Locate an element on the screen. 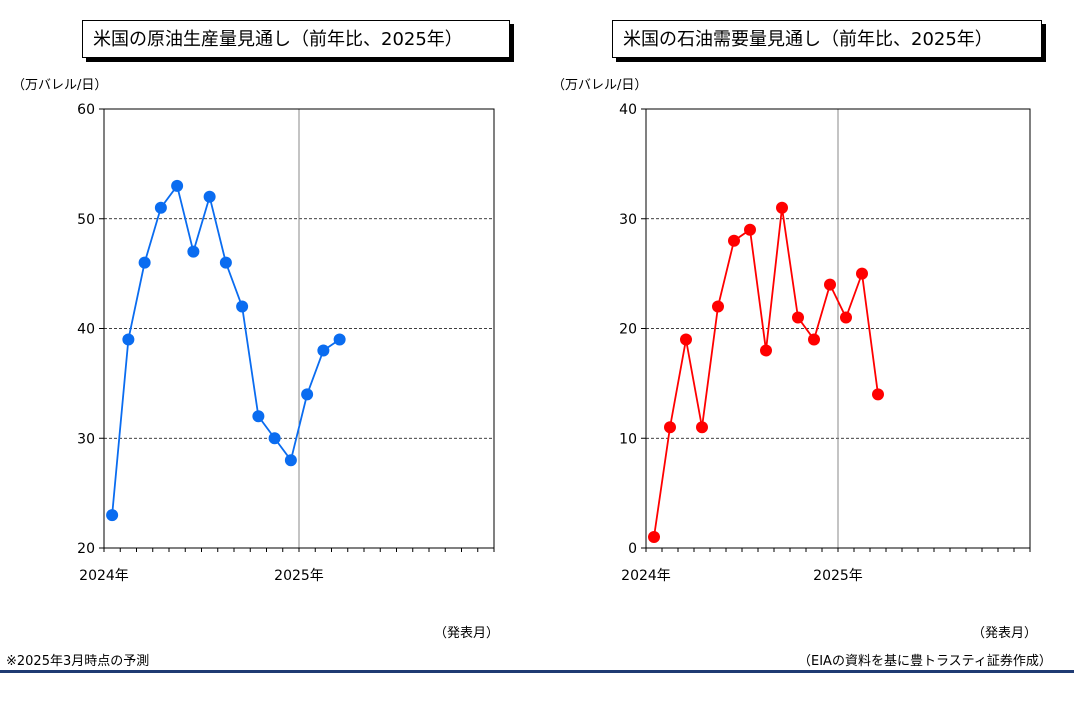 Image resolution: width=1074 pixels, height=707 pixels. y-tick-label: 0 is located at coordinates (632, 549).